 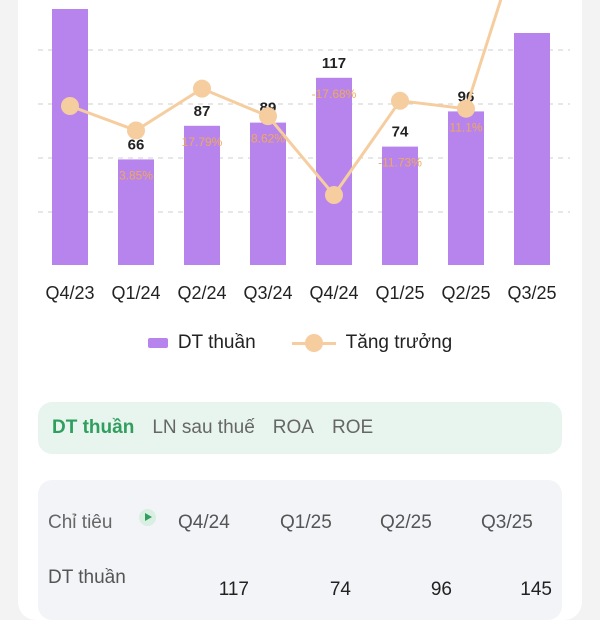 I want to click on metric-tabs: DT thuần LN sau thuế ROA ROE, so click(x=300, y=428).